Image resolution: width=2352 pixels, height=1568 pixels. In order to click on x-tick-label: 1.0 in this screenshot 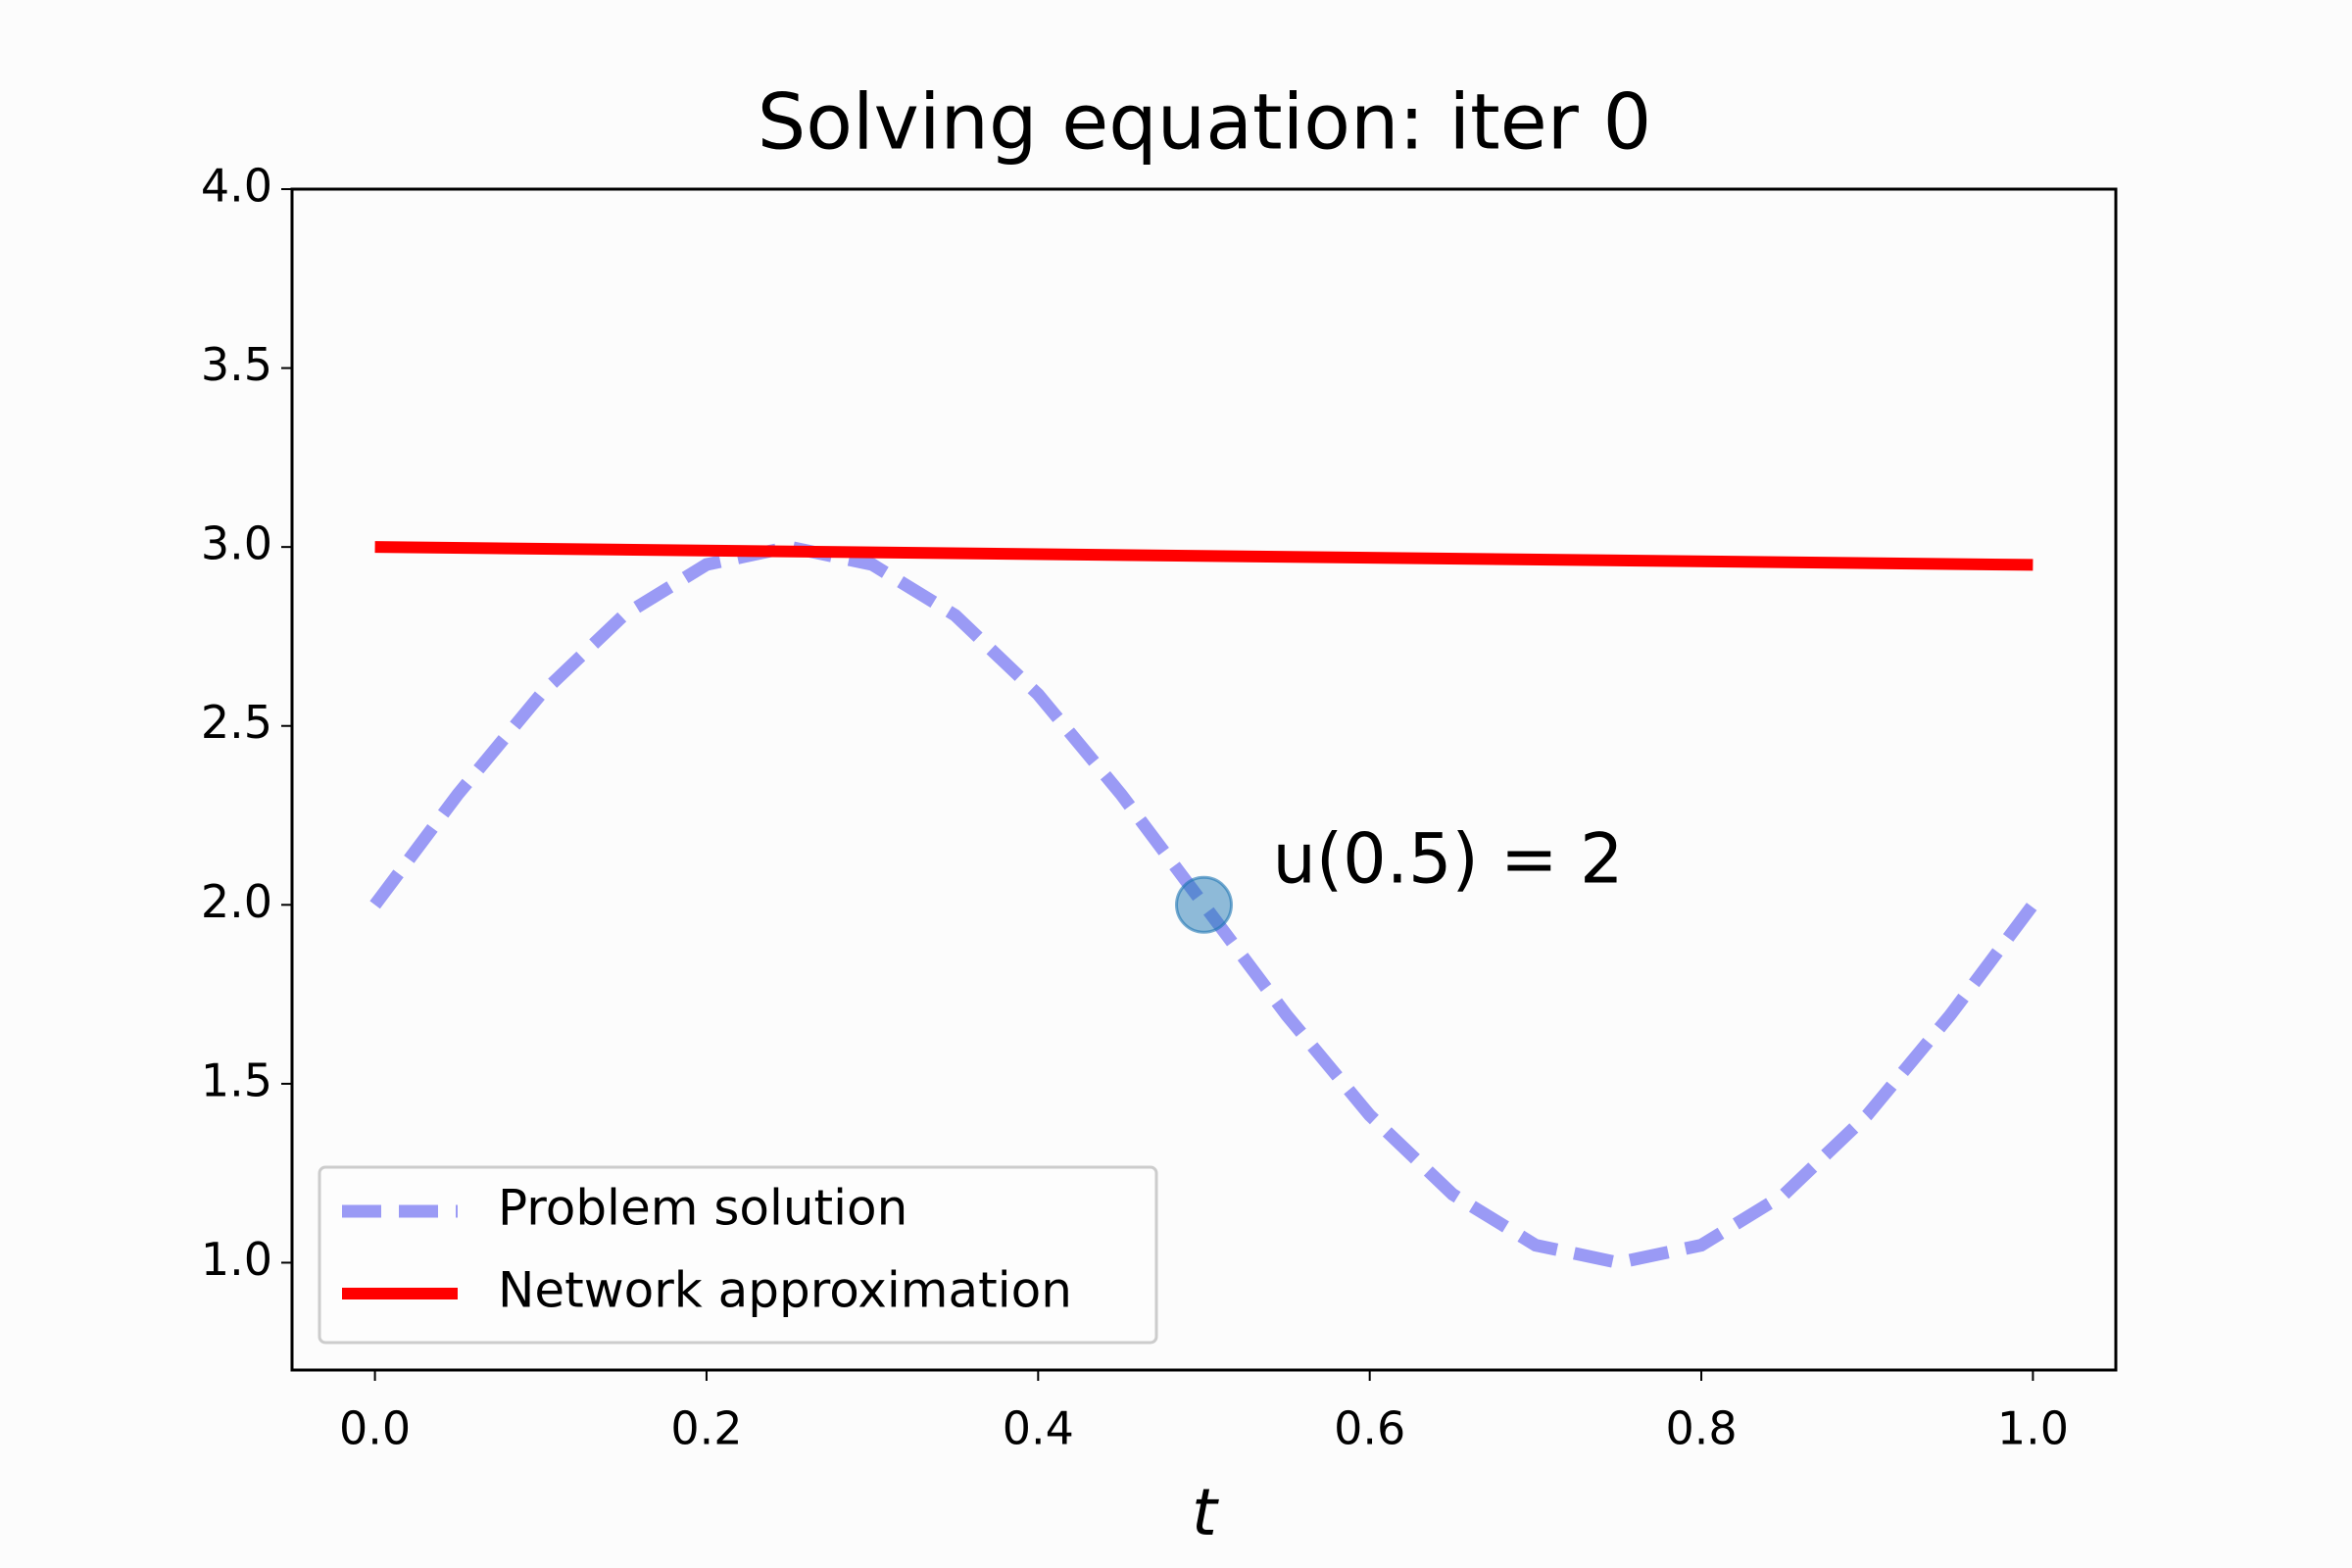, I will do `click(2033, 1428)`.